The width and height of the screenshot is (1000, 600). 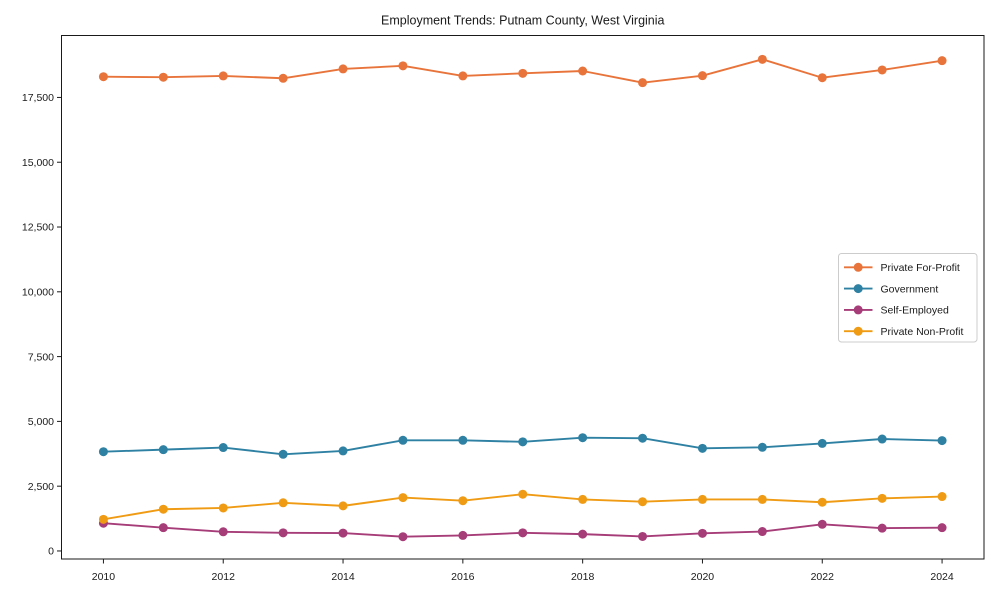 I want to click on y-tick-label: 7,500, so click(x=41, y=357).